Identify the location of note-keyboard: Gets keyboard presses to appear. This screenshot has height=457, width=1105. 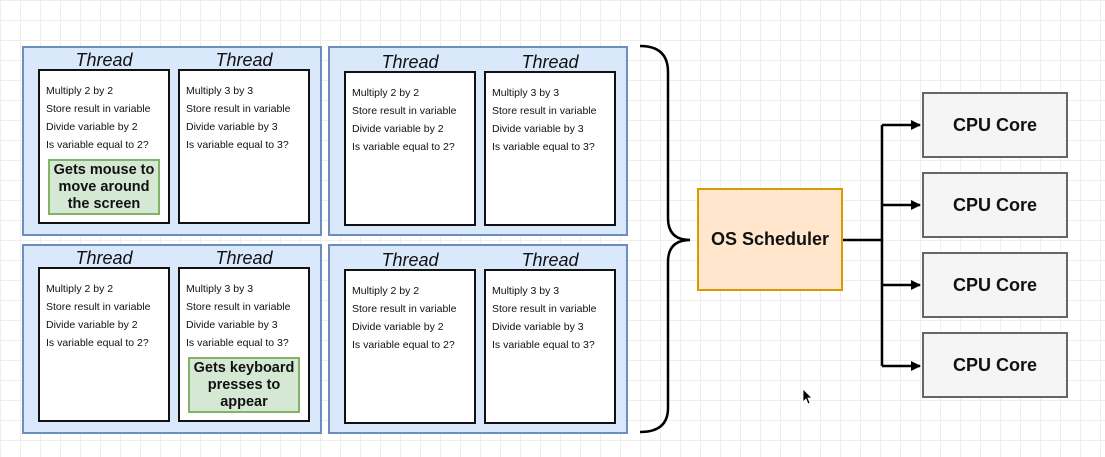
(244, 385).